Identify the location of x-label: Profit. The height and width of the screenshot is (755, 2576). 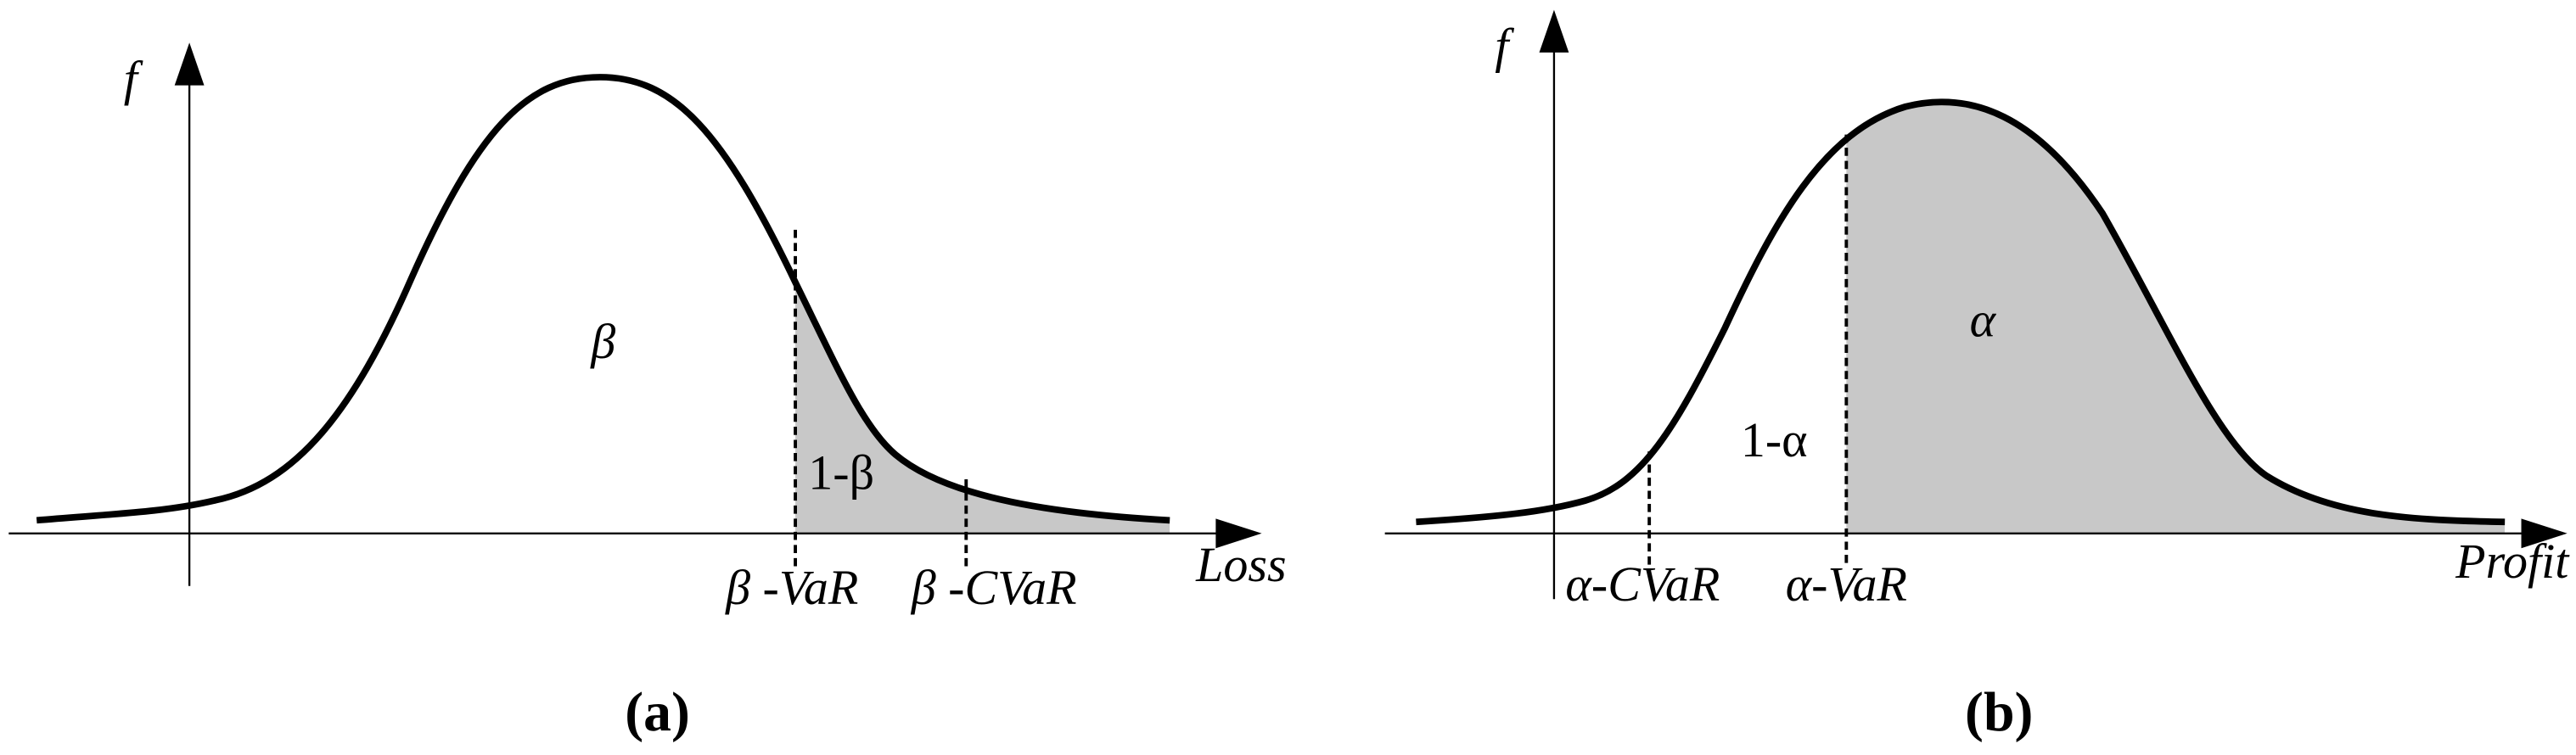
(2512, 561).